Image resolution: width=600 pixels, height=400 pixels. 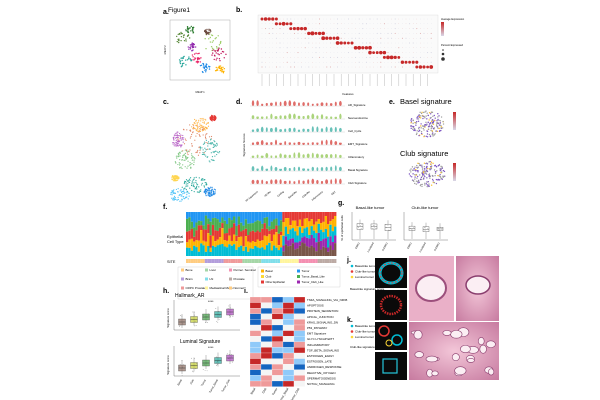 I want to click on site-strip-cell, so click(x=274, y=261).